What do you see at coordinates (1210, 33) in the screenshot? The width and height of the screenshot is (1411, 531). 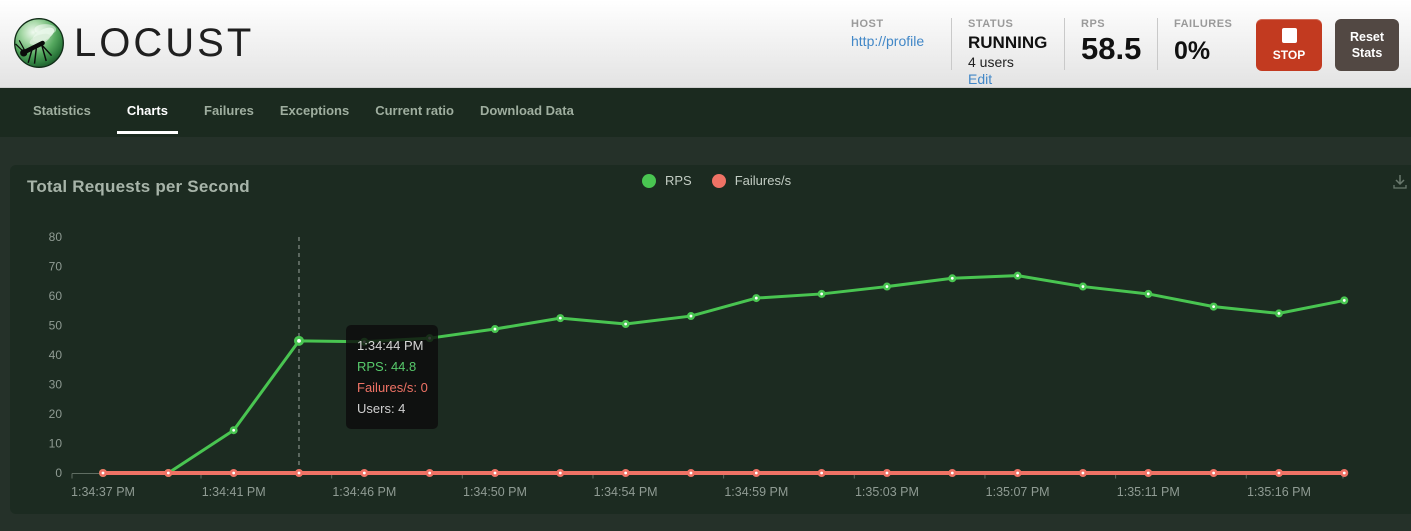 I see `failures-stat: FAILURES 0%` at bounding box center [1210, 33].